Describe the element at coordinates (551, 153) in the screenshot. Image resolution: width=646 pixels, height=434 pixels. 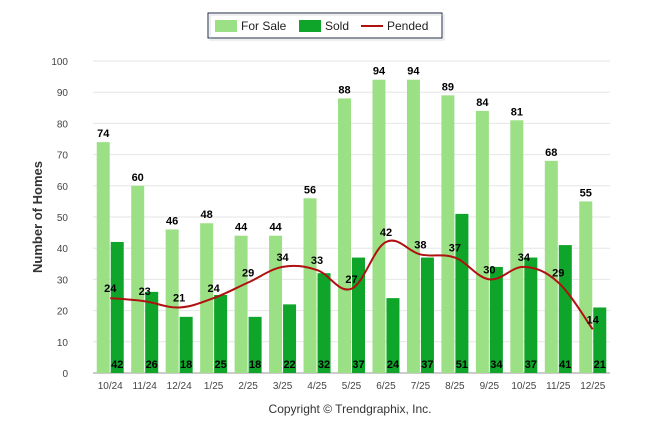
I see `label-for-sale: 68` at that location.